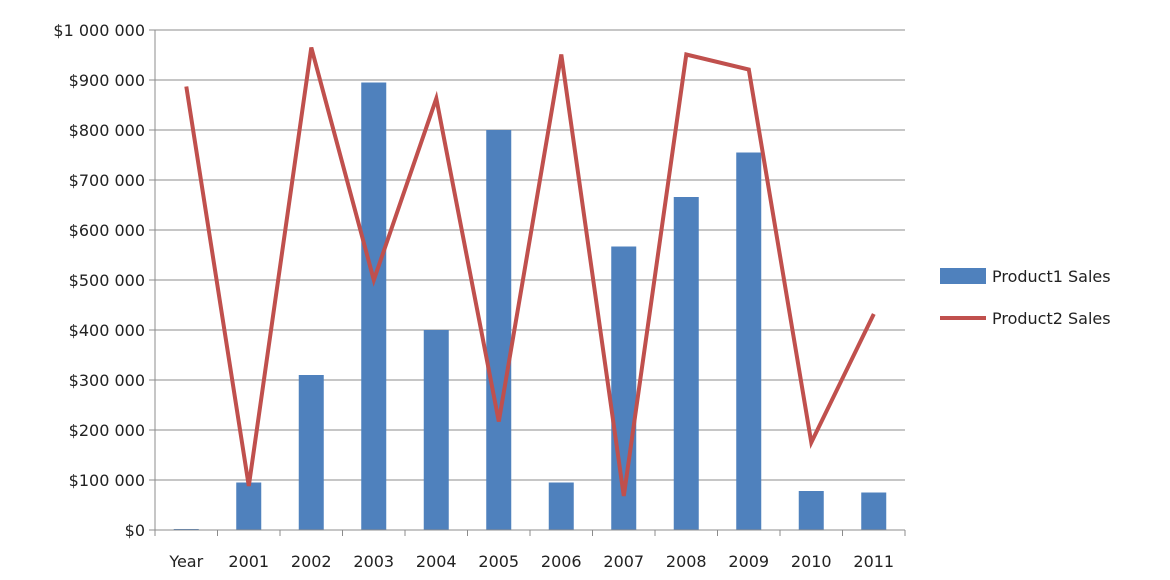 The image size is (1170, 580). What do you see at coordinates (374, 306) in the screenshot?
I see `bar-2003` at bounding box center [374, 306].